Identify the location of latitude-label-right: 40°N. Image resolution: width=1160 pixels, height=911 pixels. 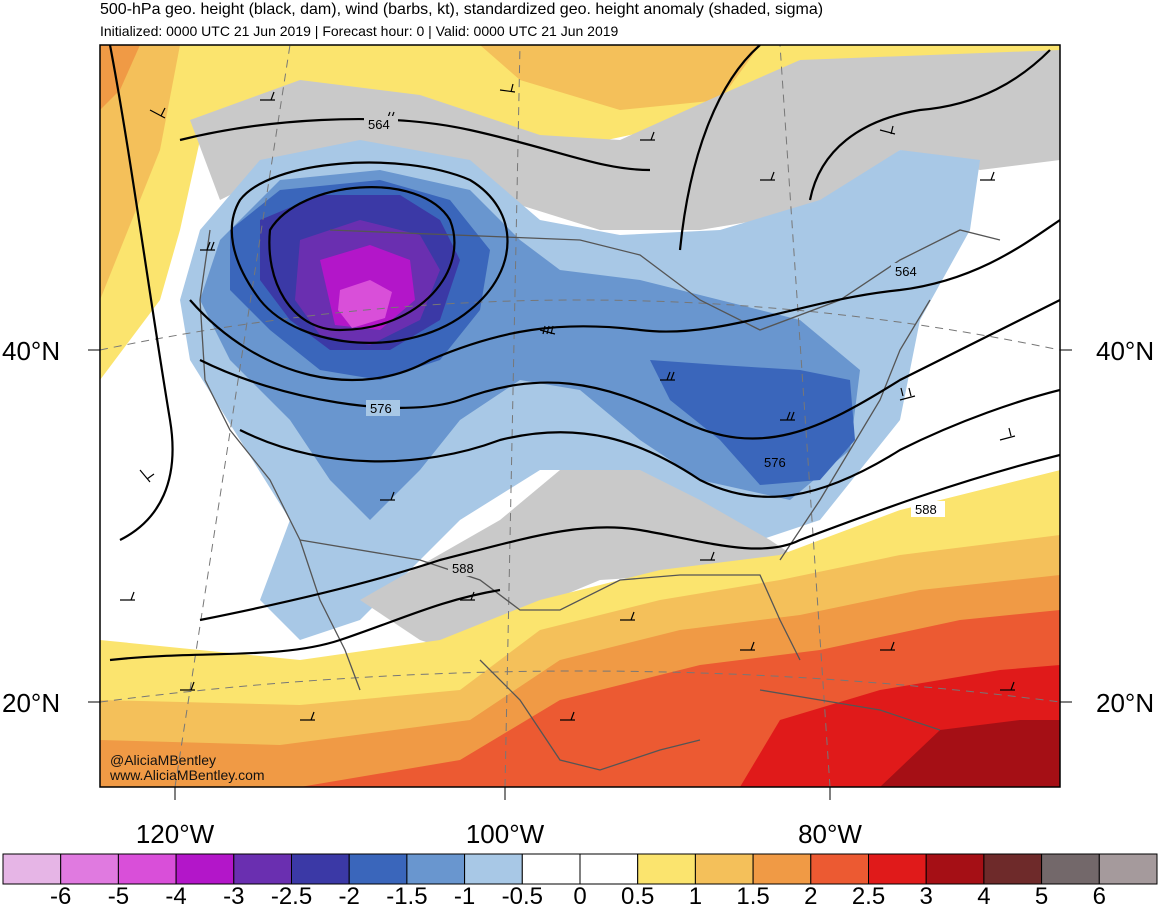
(1125, 351).